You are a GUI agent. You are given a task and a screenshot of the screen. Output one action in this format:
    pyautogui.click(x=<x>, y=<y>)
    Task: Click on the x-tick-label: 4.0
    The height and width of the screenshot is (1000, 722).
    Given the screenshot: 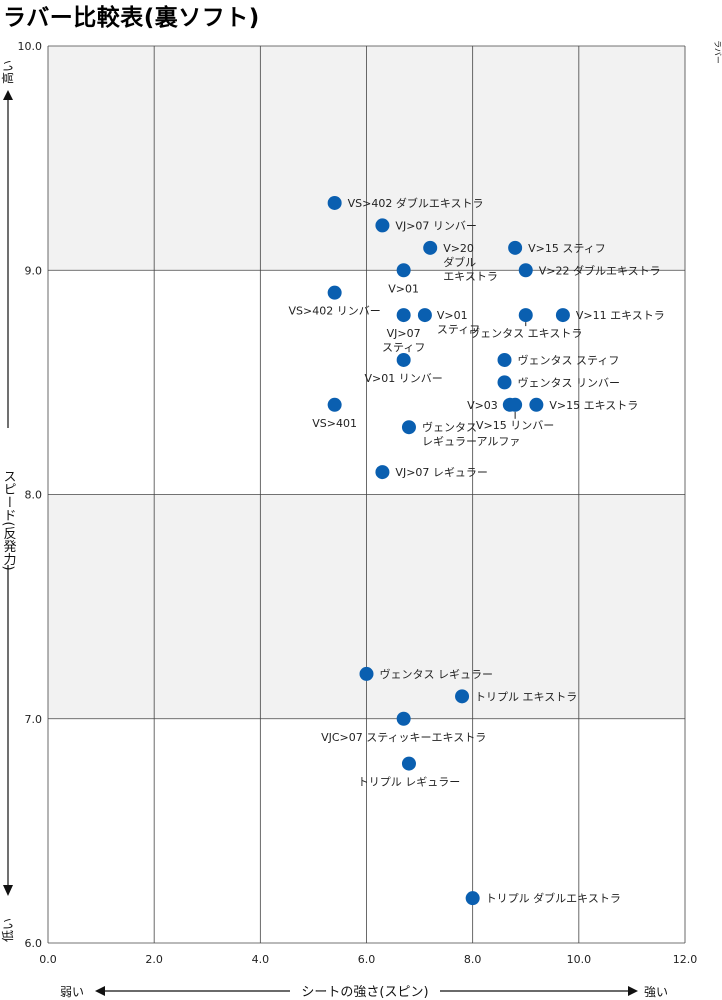 What is the action you would take?
    pyautogui.click(x=261, y=959)
    